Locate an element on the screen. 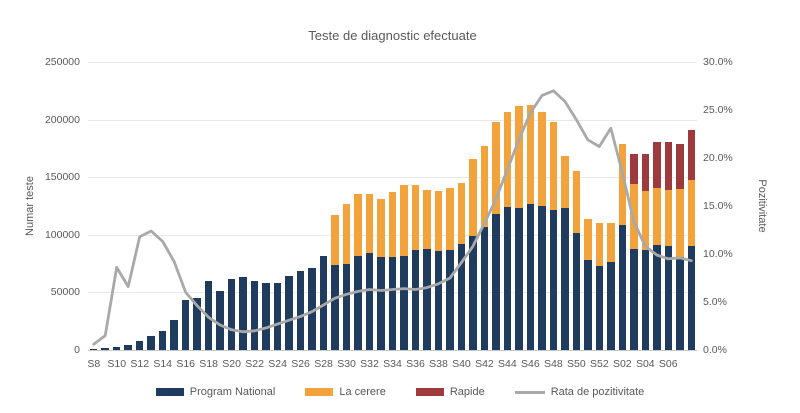 The width and height of the screenshot is (800, 413). y-tick-right: 5.0% is located at coordinates (715, 302).